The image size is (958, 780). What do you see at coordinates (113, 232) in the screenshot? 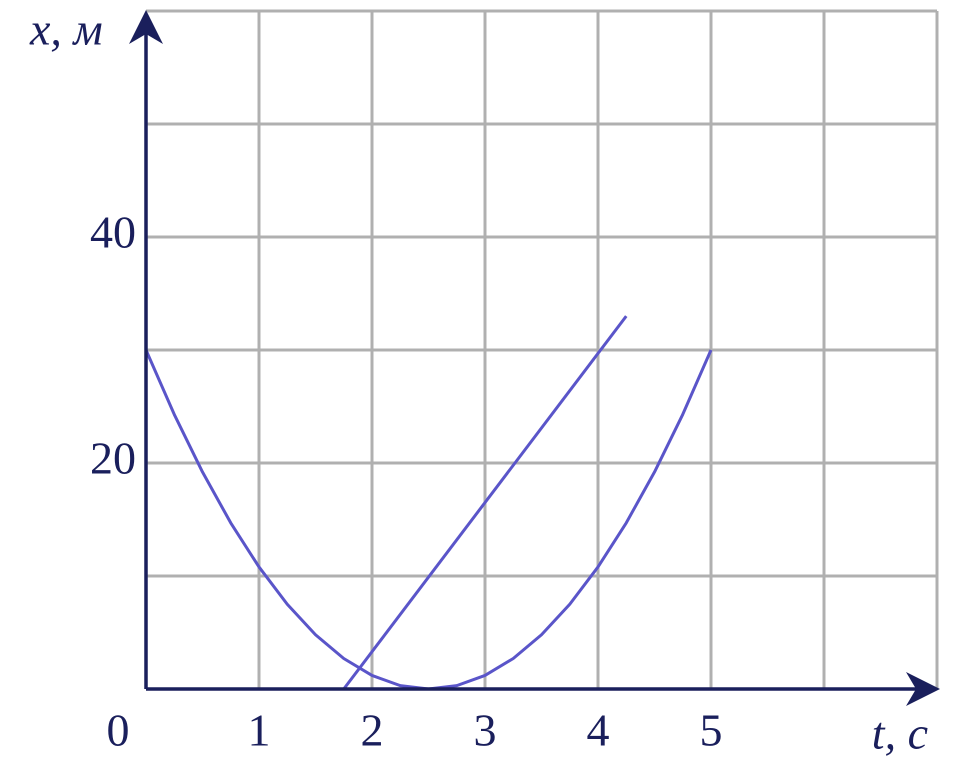
I see `y-tick-label: 40` at bounding box center [113, 232].